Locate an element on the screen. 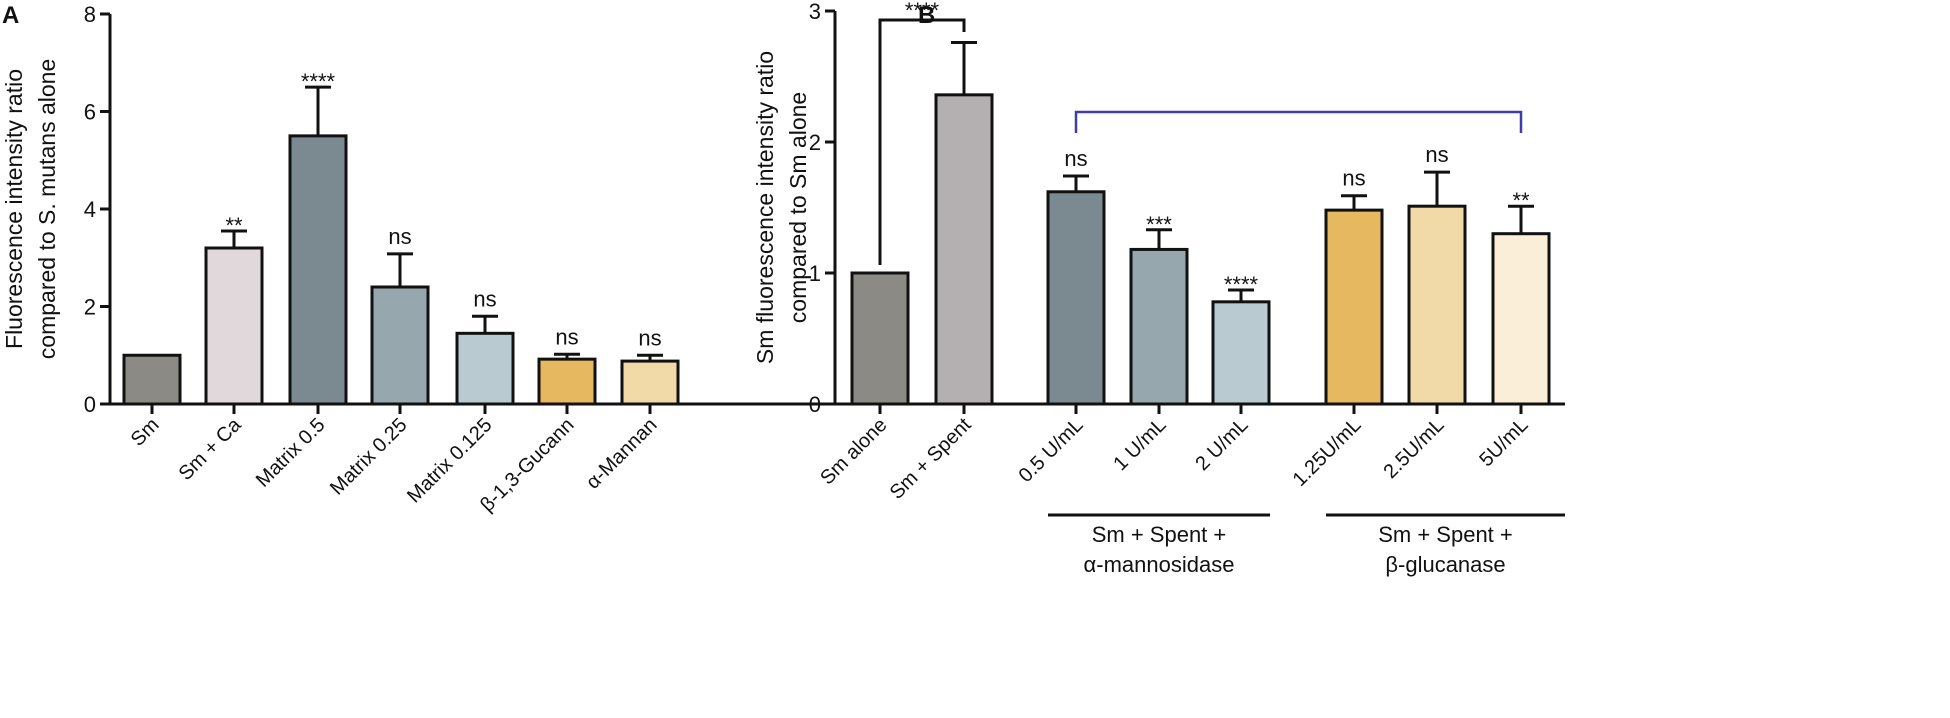  panel-a-y-tick-label: 6 is located at coordinates (90, 112).